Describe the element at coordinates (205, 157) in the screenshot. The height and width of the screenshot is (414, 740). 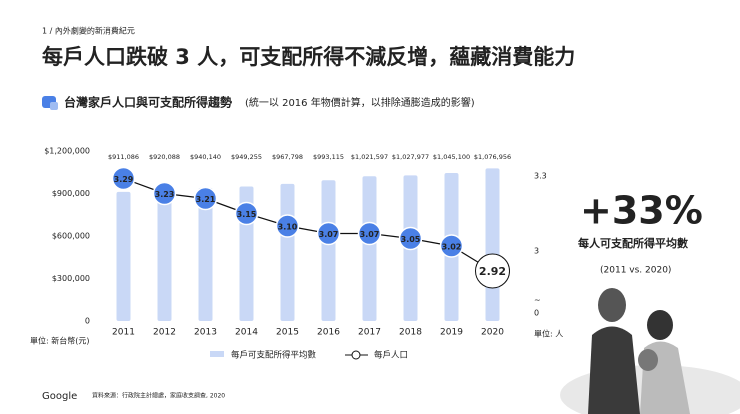
I see `value-label: $940,140` at that location.